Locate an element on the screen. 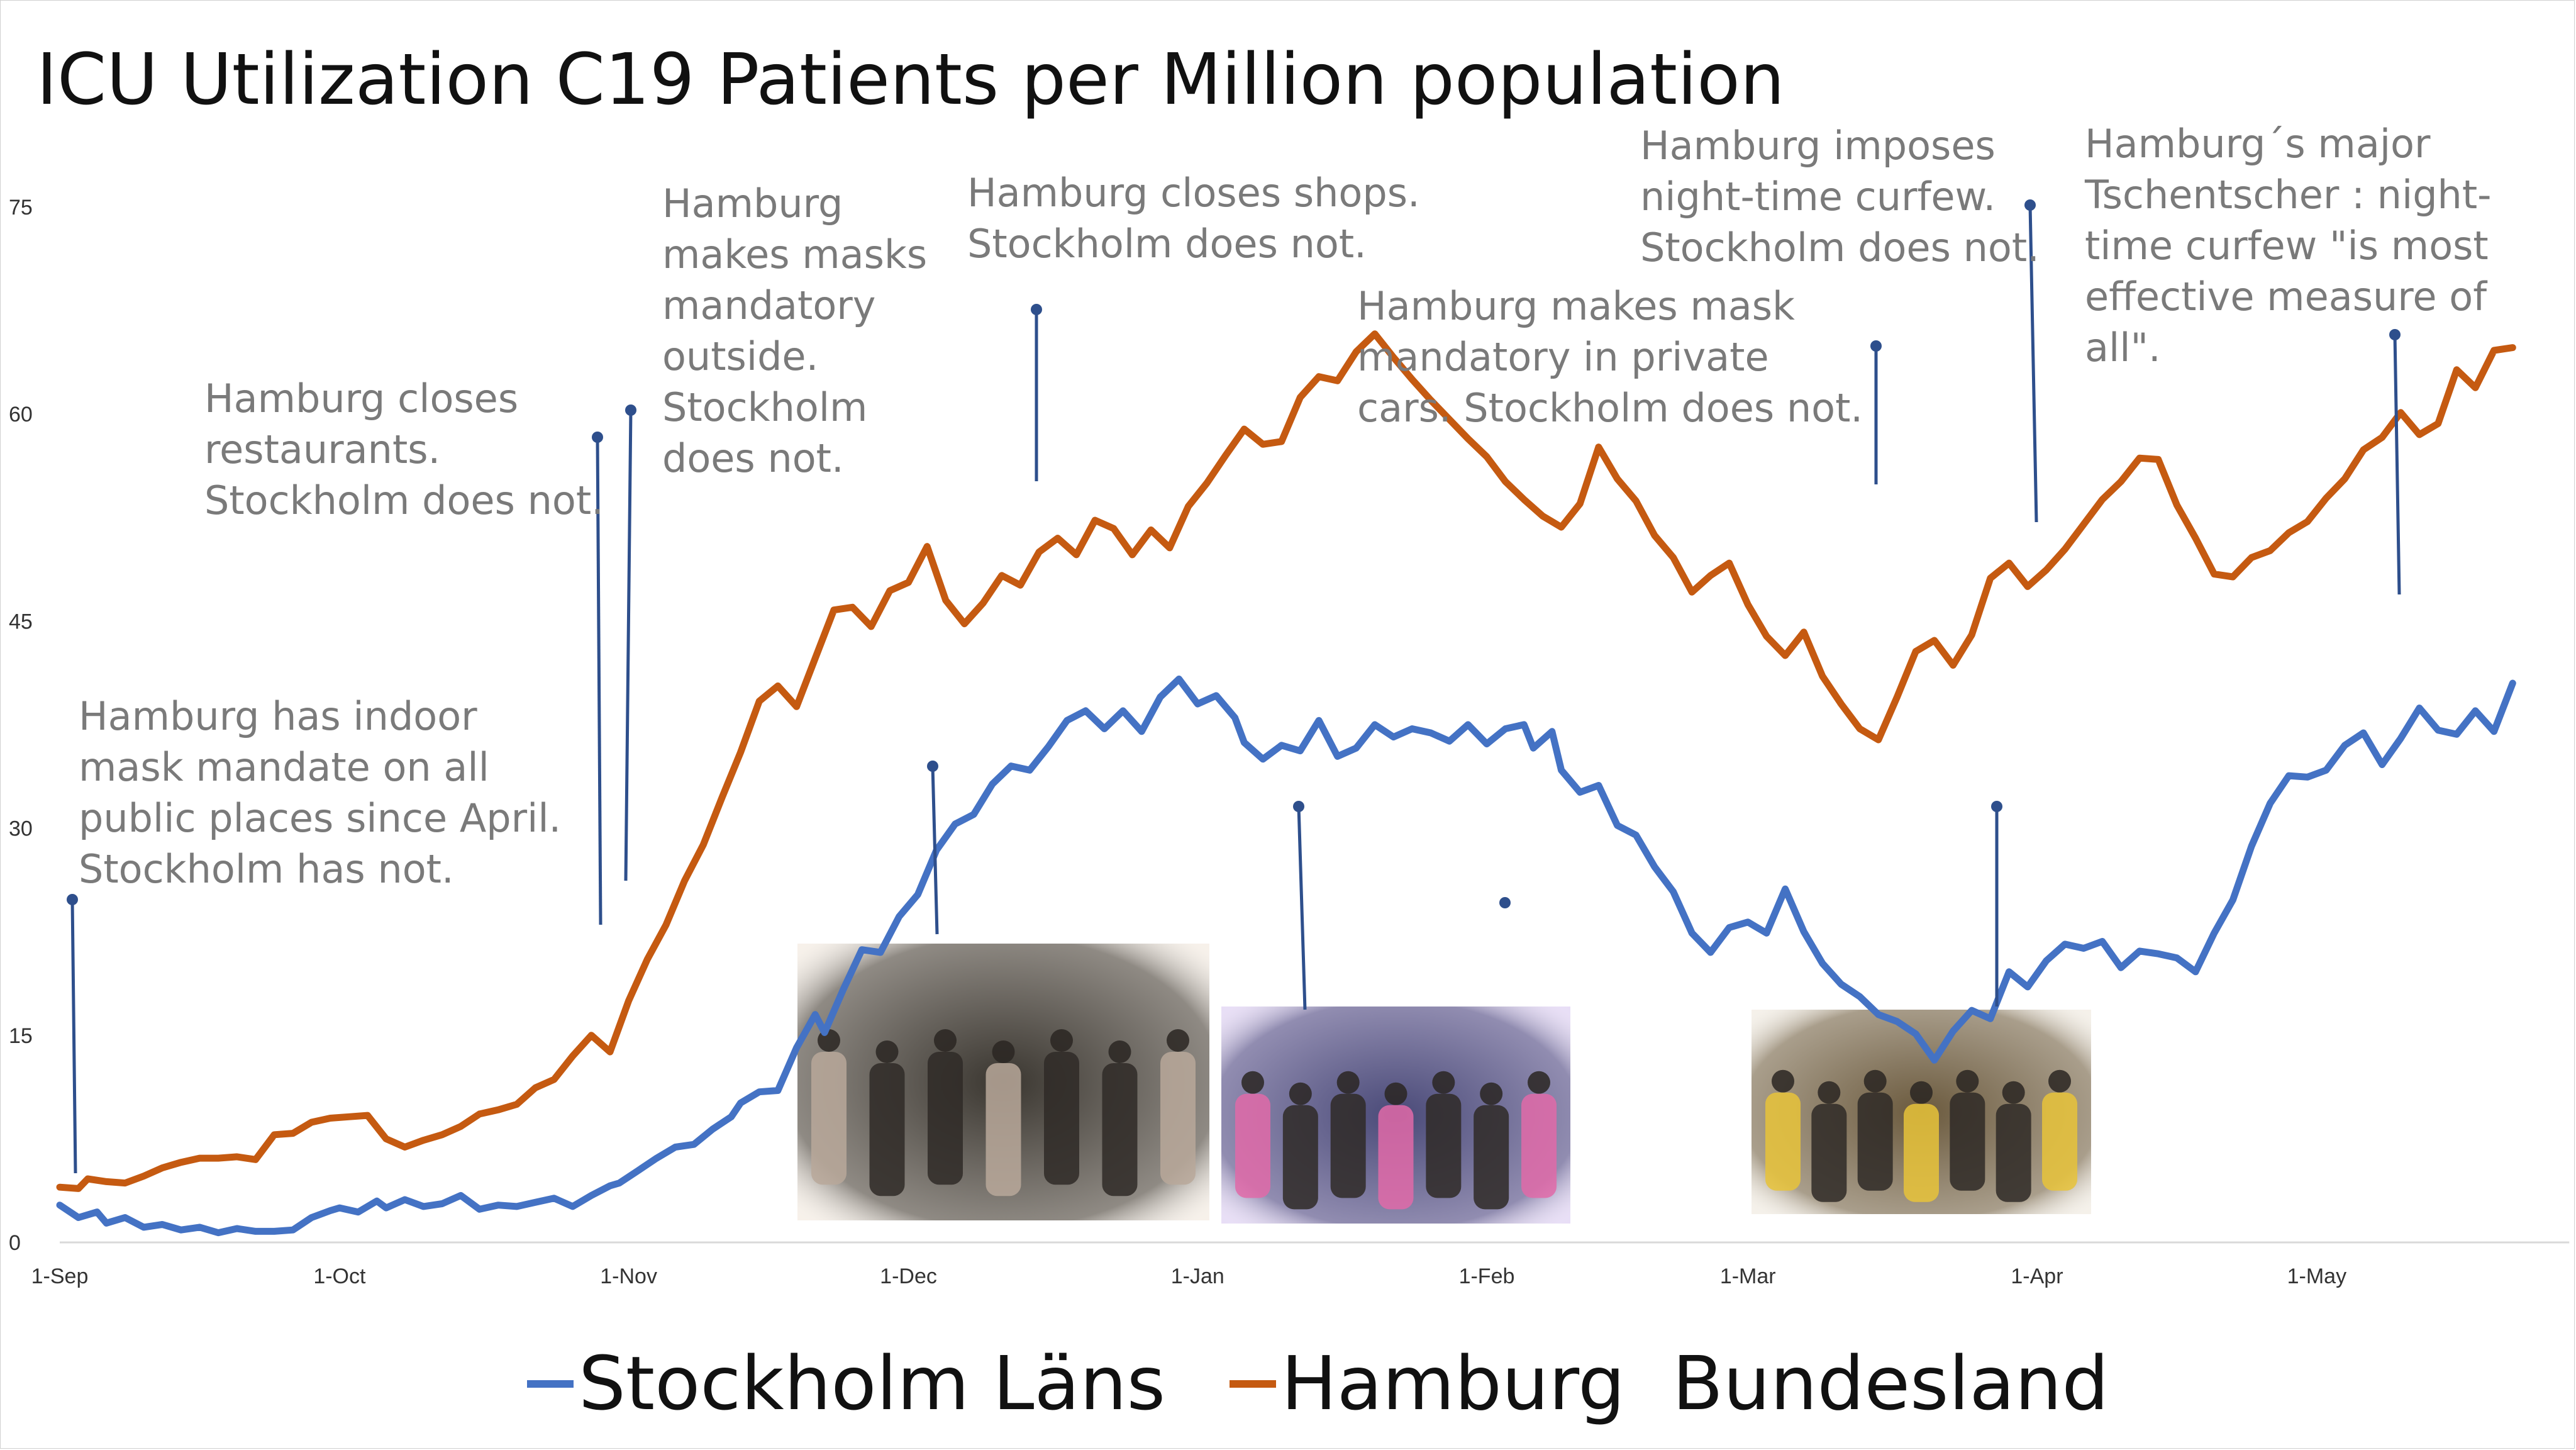  photo-group is located at coordinates (1444, 1084).